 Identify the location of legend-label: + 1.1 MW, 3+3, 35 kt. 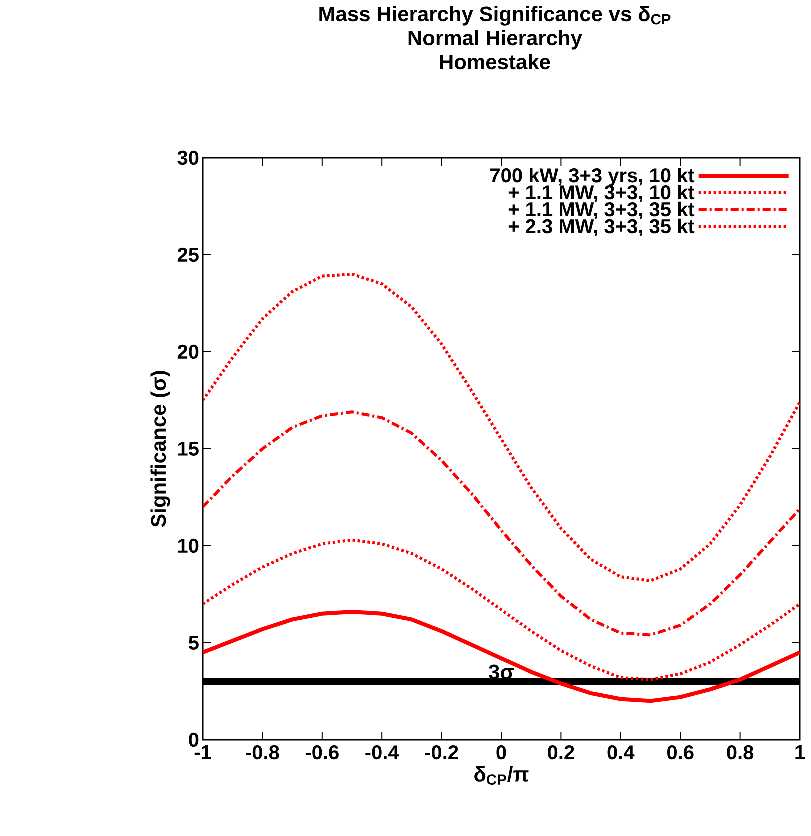
(601, 211).